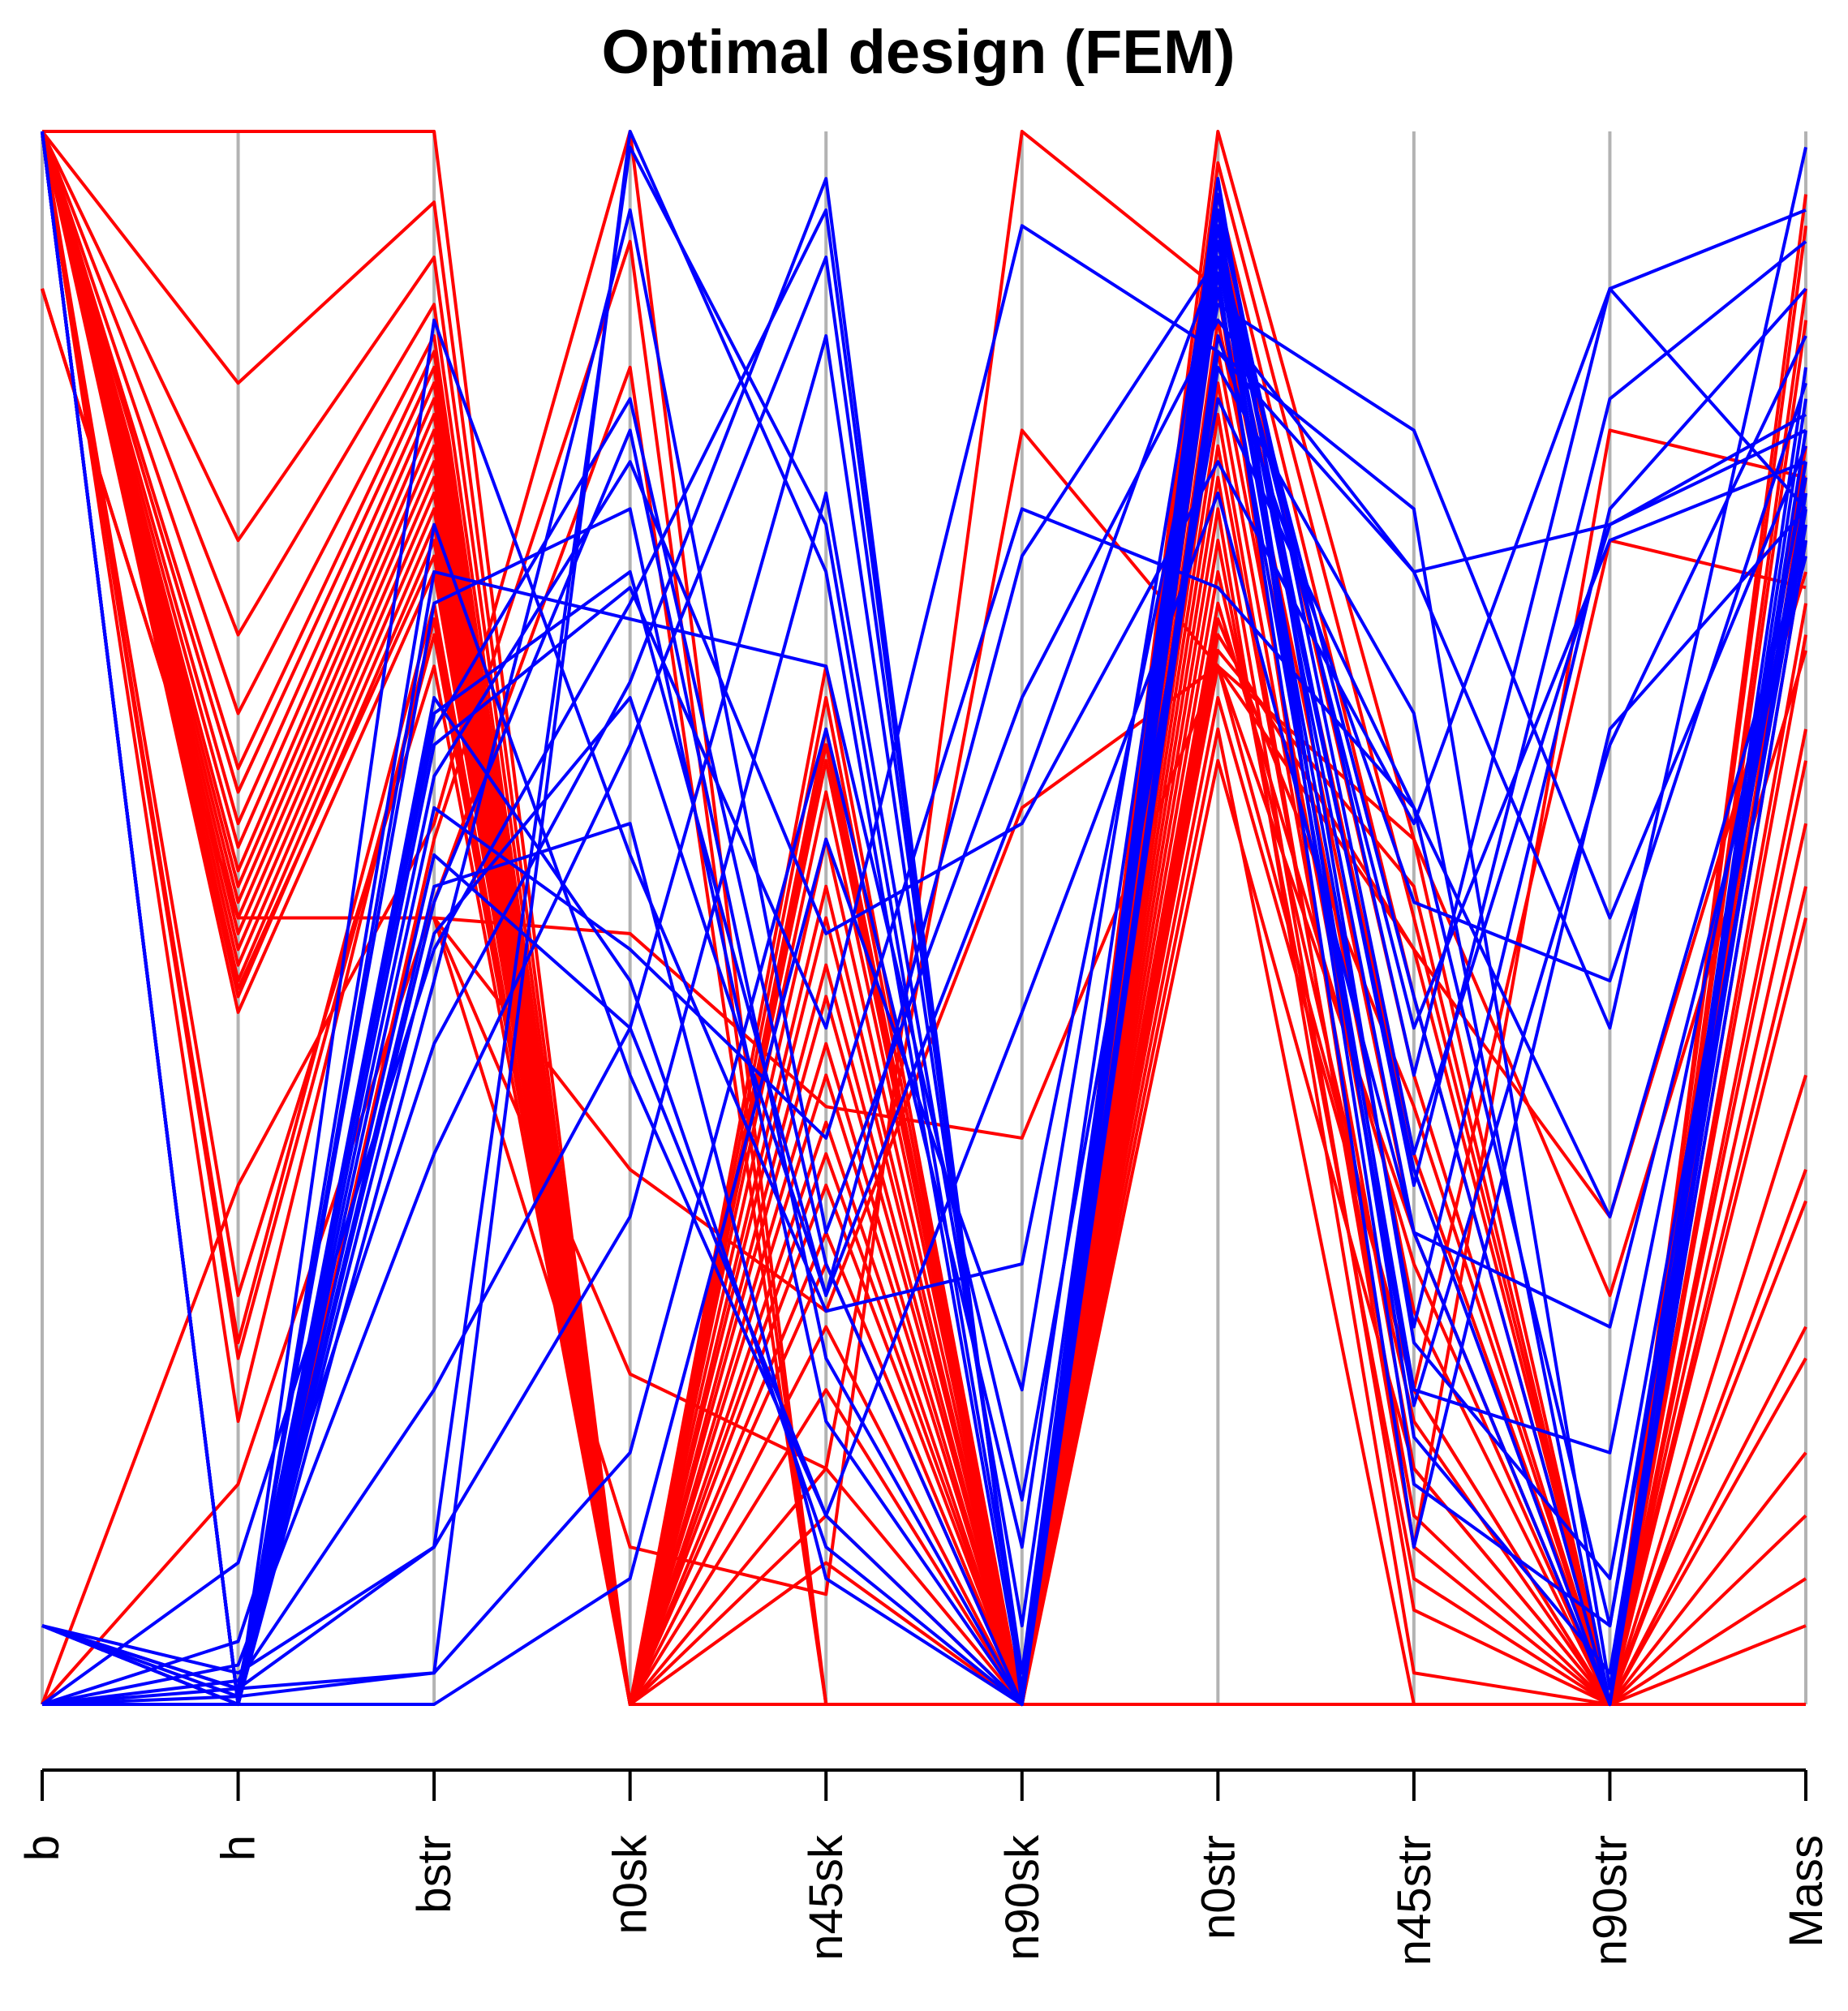 Image resolution: width=1848 pixels, height=2011 pixels. I want to click on x-tick-label-n90str: n90str, so click(1610, 1901).